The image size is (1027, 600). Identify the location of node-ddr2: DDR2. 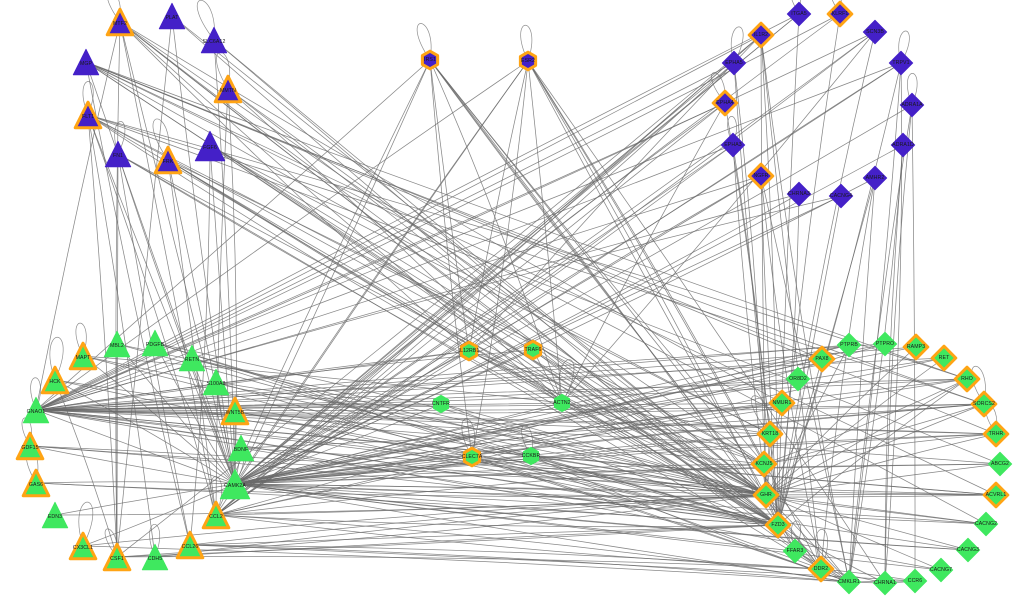
(821, 569).